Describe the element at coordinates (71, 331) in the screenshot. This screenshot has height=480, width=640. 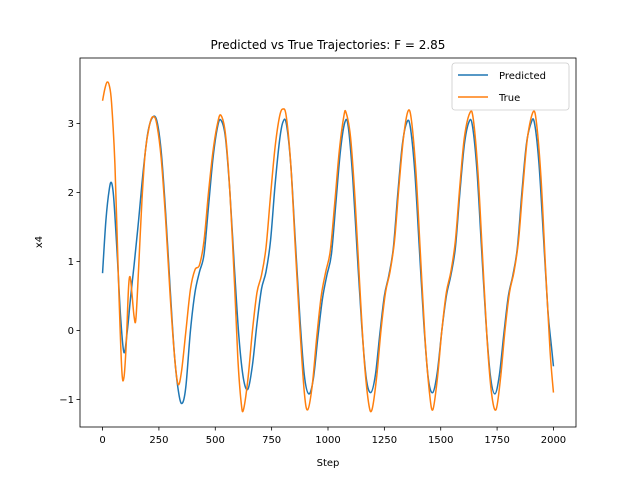
I see `y-tick-label: 0` at that location.